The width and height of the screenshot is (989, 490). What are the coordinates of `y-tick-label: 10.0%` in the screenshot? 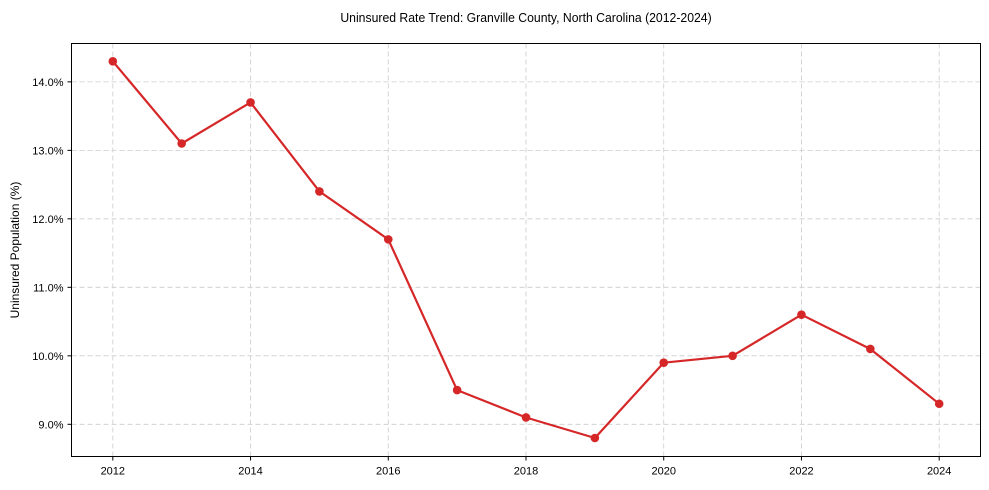 It's located at (47, 357).